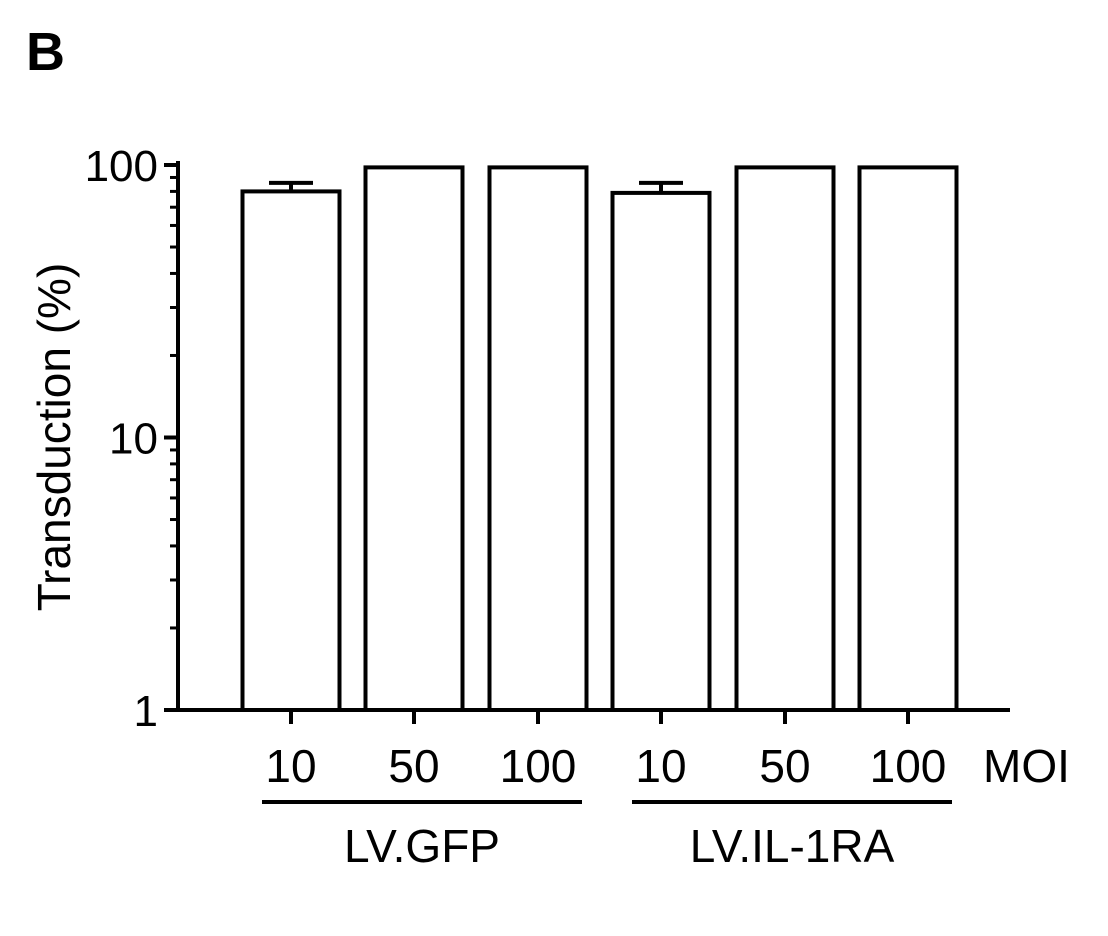 The height and width of the screenshot is (936, 1108). What do you see at coordinates (133, 439) in the screenshot?
I see `y-tick-label: 10` at bounding box center [133, 439].